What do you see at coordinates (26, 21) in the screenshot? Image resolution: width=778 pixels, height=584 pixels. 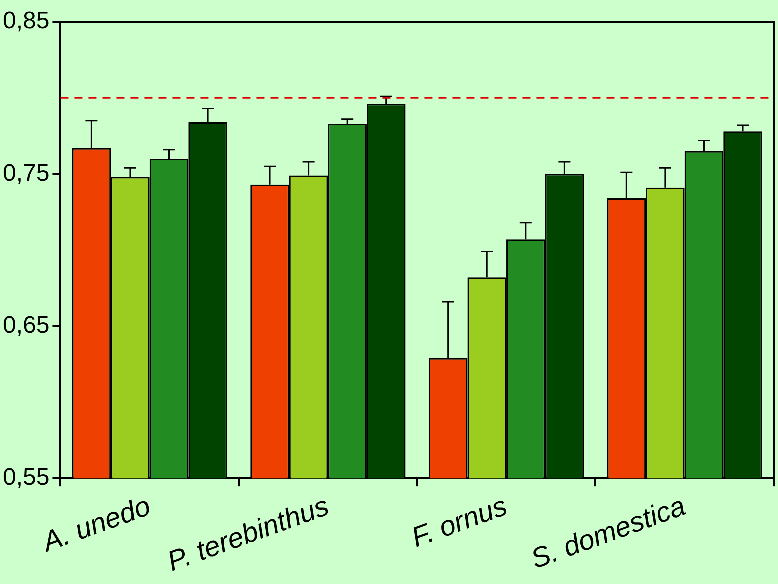 I see `y-tick-label: 0,85` at bounding box center [26, 21].